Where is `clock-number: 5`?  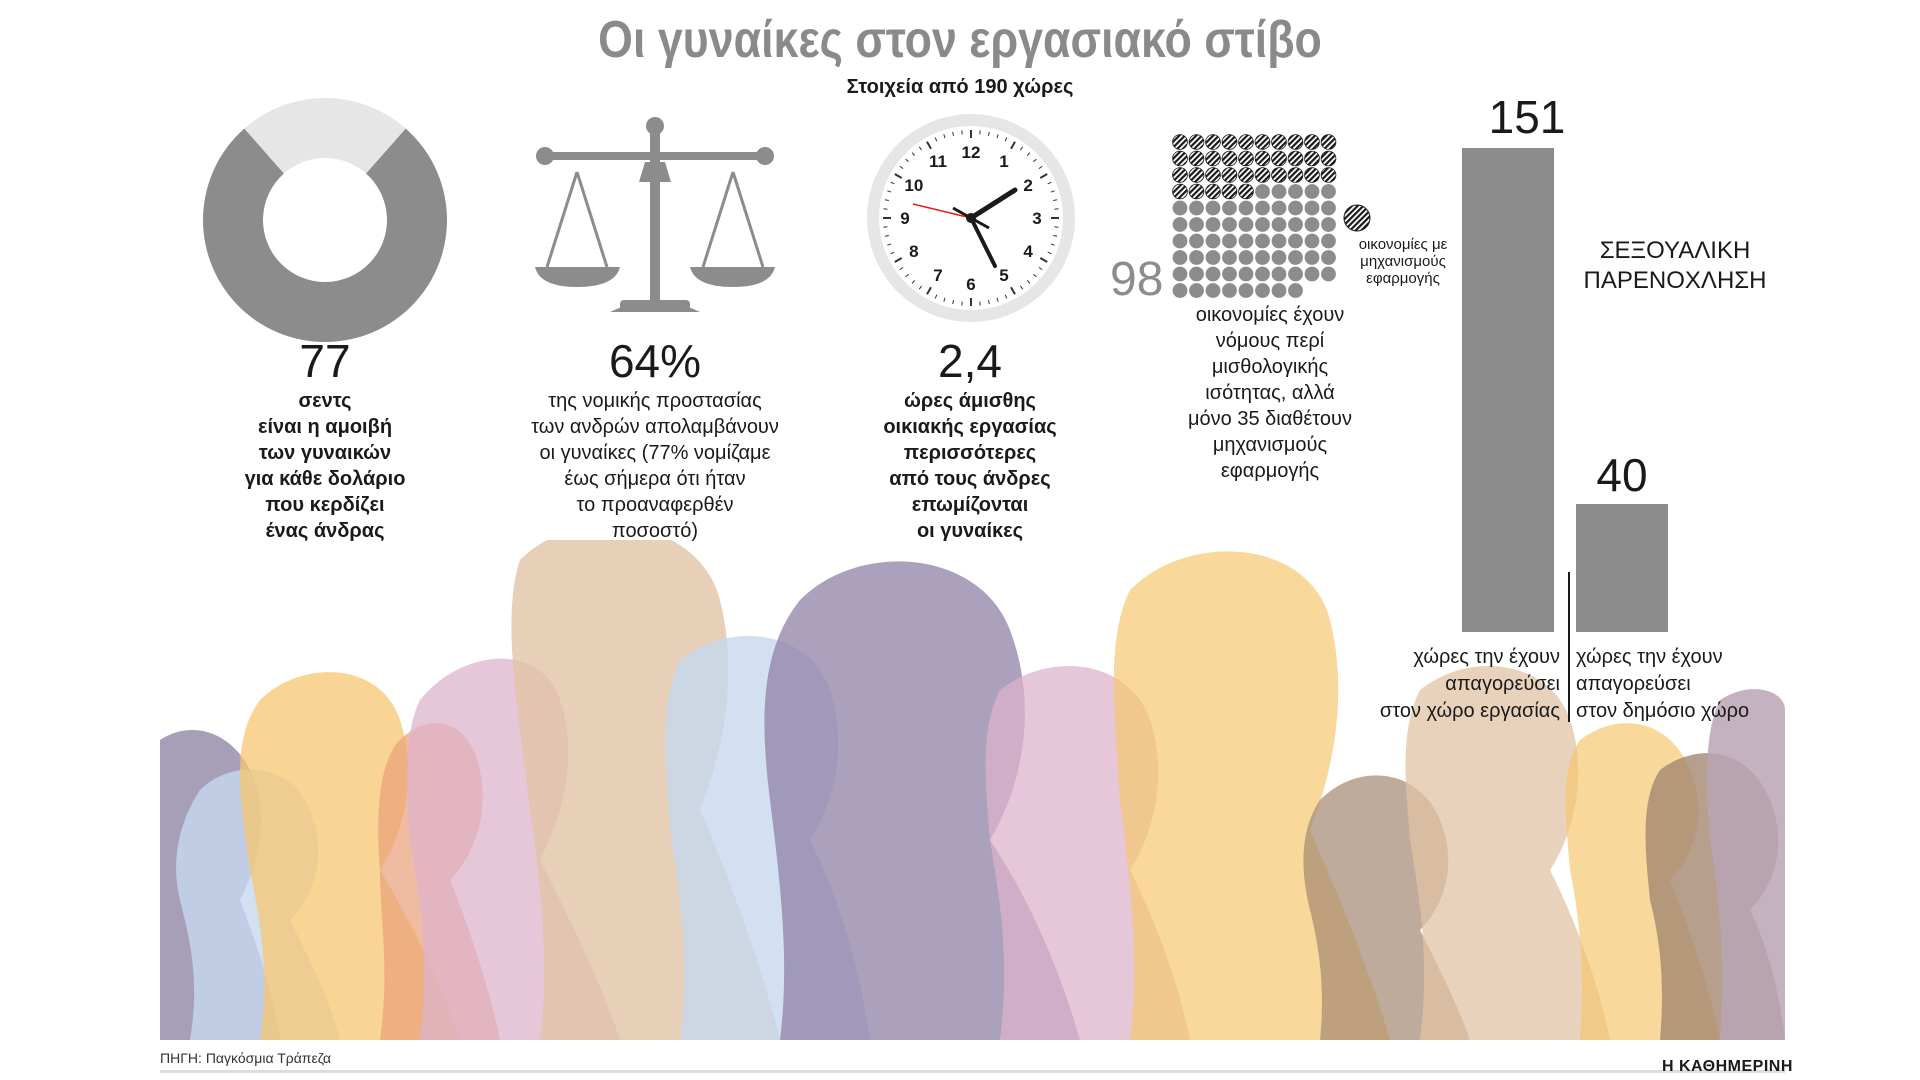 clock-number: 5 is located at coordinates (1003, 275).